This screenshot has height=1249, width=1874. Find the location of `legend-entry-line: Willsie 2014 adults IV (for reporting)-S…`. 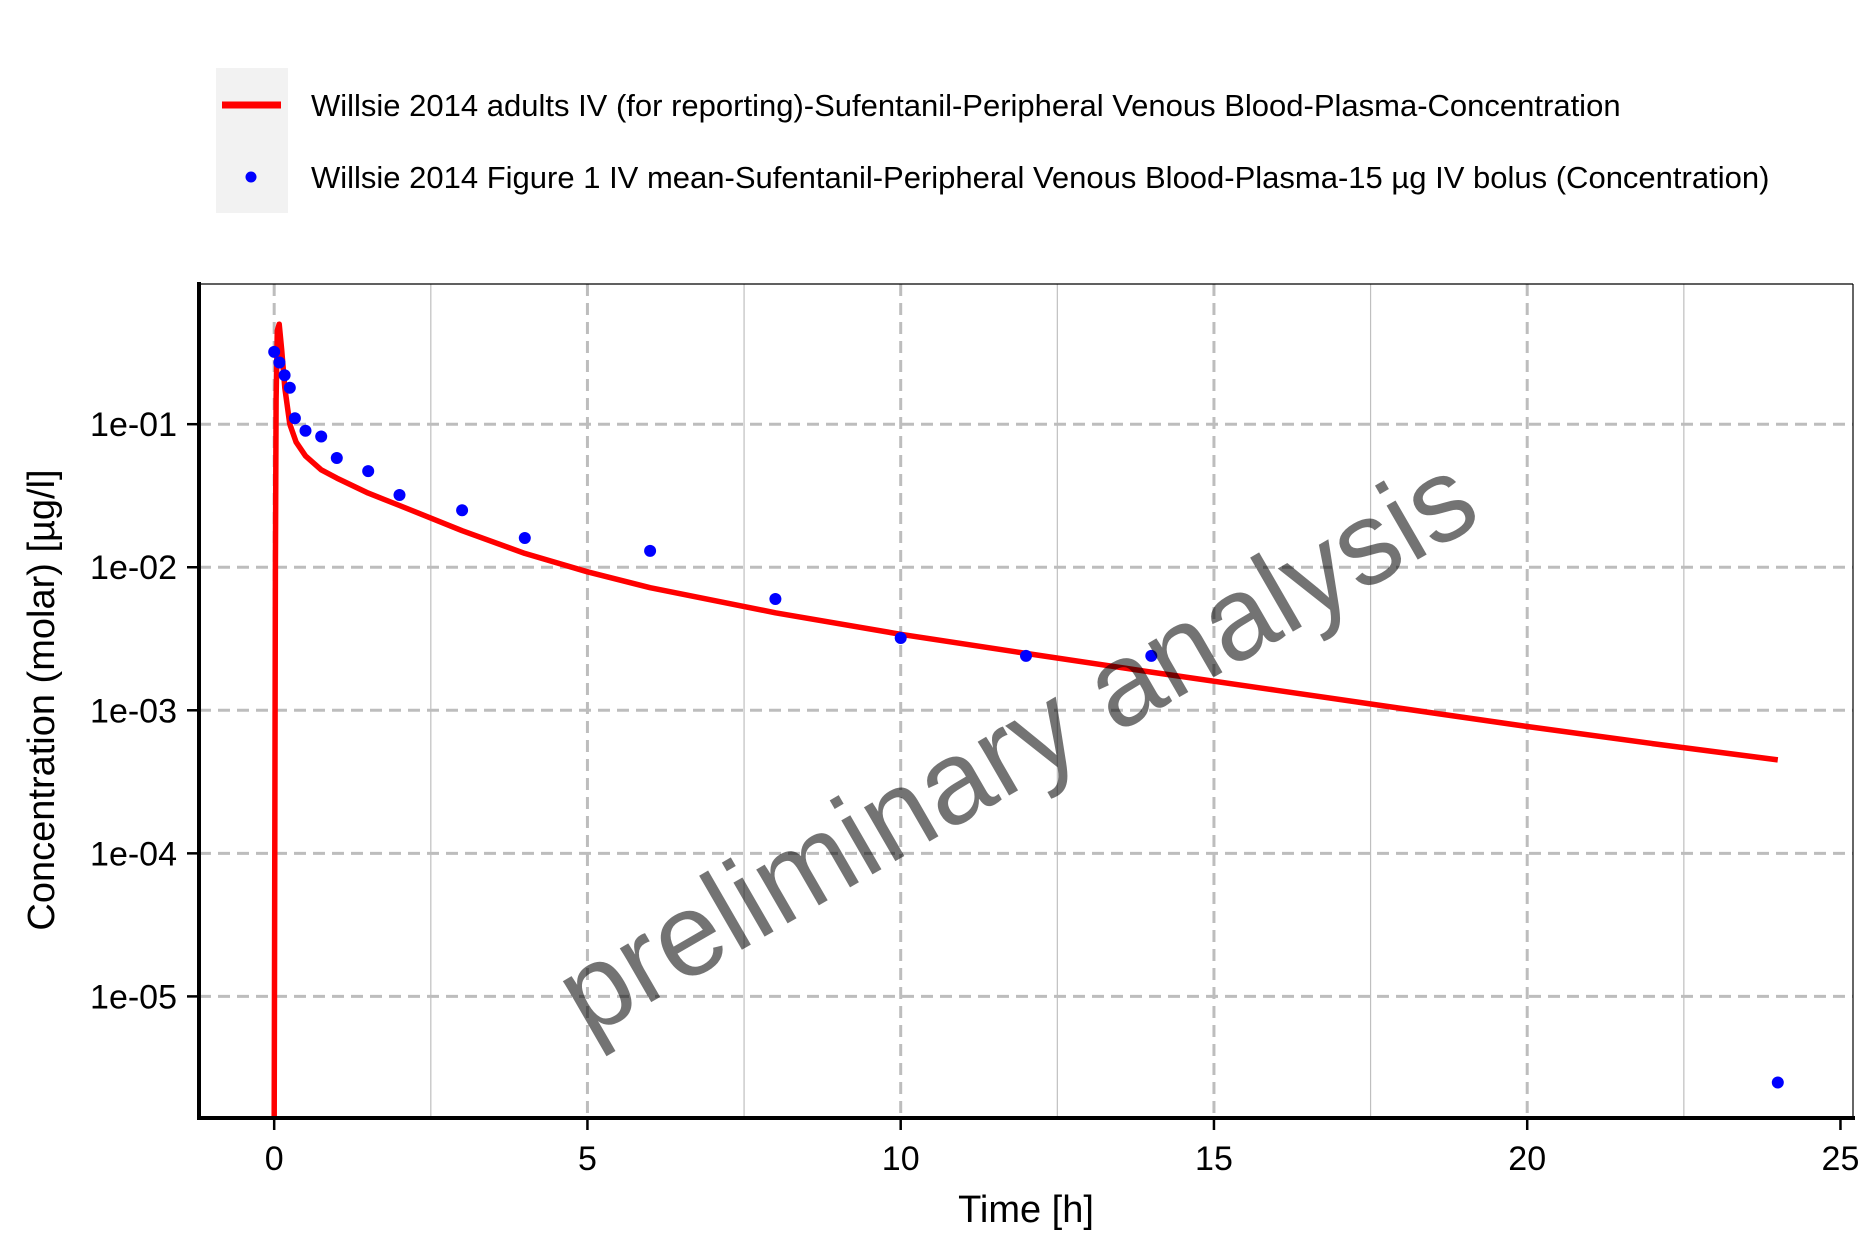

legend-entry-line: Willsie 2014 adults IV (for reporting)-S… is located at coordinates (966, 105).